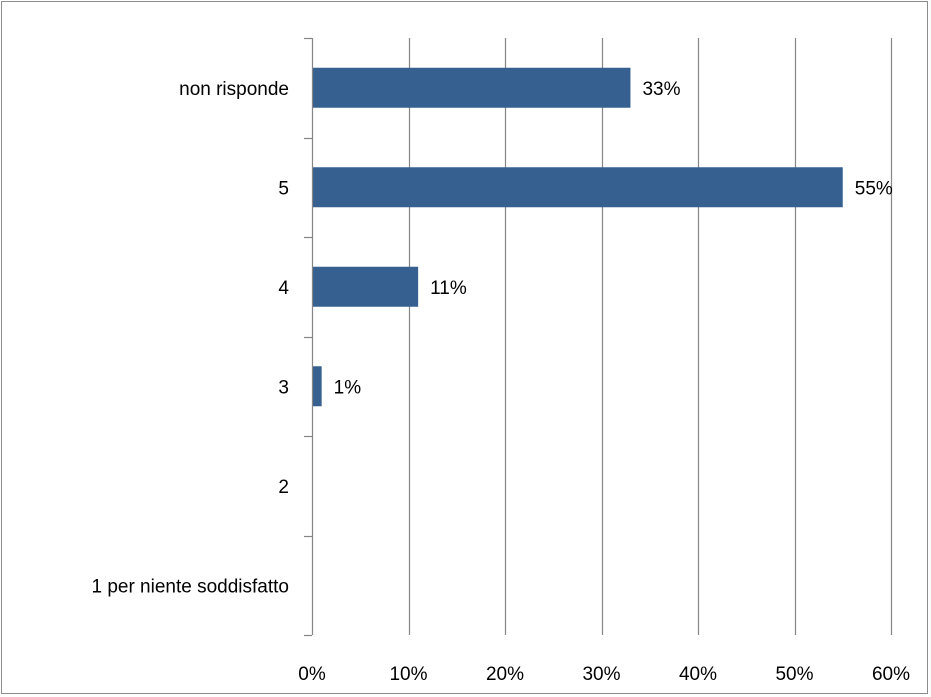 The width and height of the screenshot is (931, 697). I want to click on category-label: 4, so click(283, 288).